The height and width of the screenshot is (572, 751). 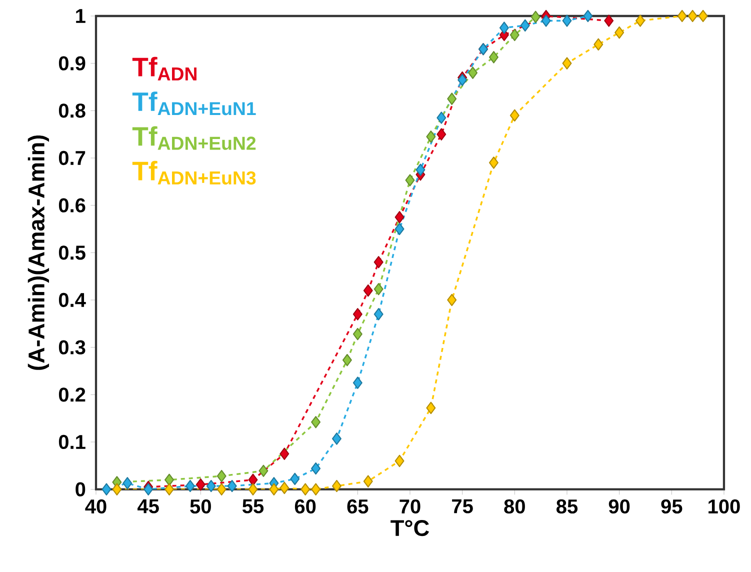 I want to click on x-tick-label: 95, so click(x=671, y=506).